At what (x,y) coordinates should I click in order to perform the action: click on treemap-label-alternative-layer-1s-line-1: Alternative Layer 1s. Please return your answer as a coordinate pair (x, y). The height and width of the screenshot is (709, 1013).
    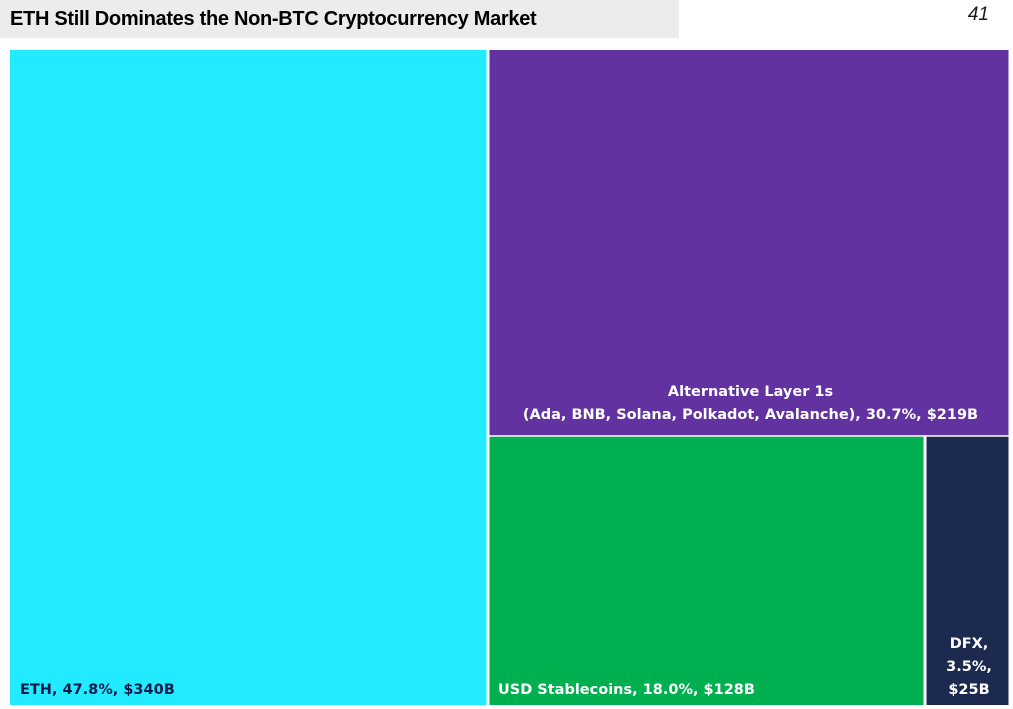
    Looking at the image, I should click on (750, 392).